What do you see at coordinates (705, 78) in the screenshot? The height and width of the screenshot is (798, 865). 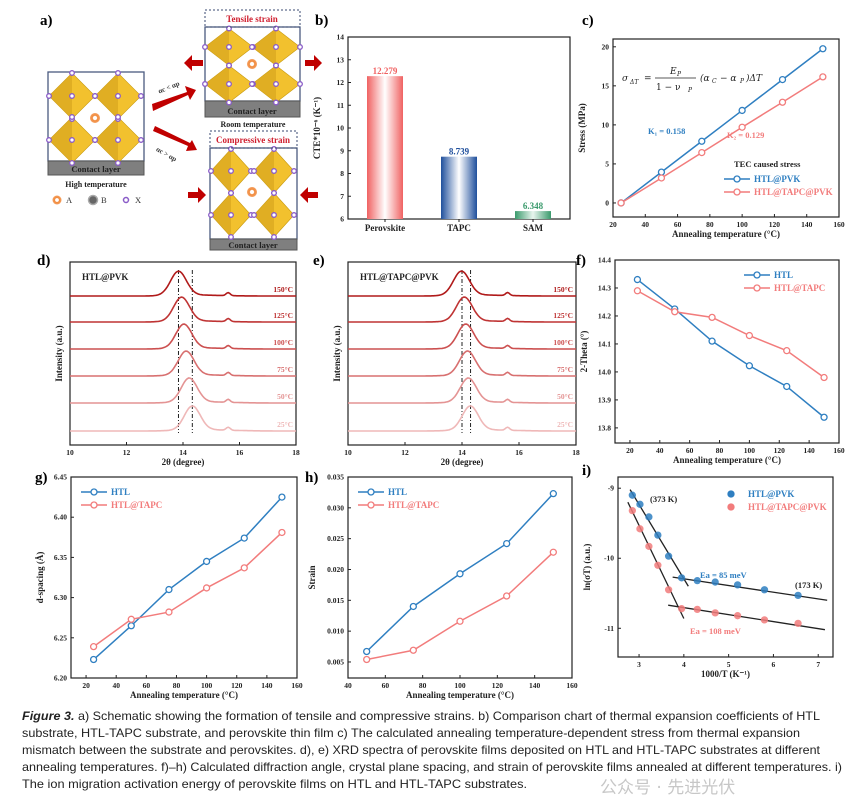 I see `svg-text: (α` at bounding box center [705, 78].